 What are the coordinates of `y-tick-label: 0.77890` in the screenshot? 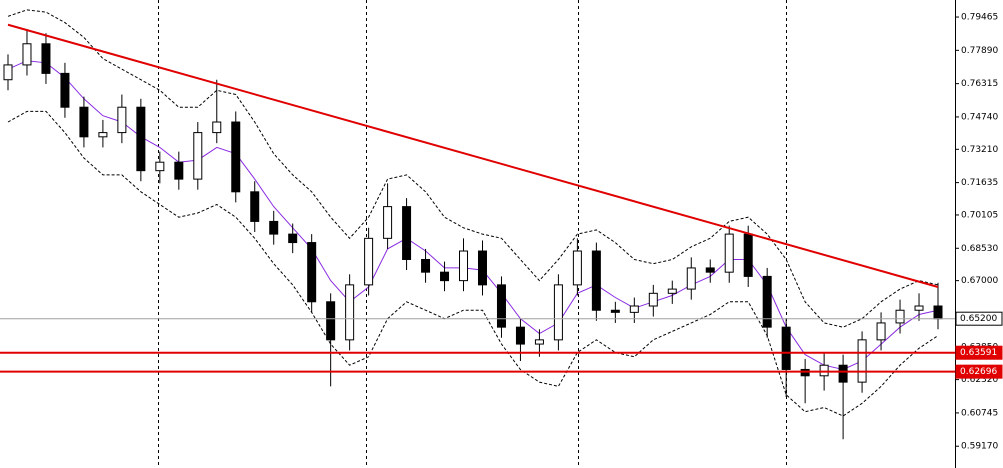 It's located at (979, 51).